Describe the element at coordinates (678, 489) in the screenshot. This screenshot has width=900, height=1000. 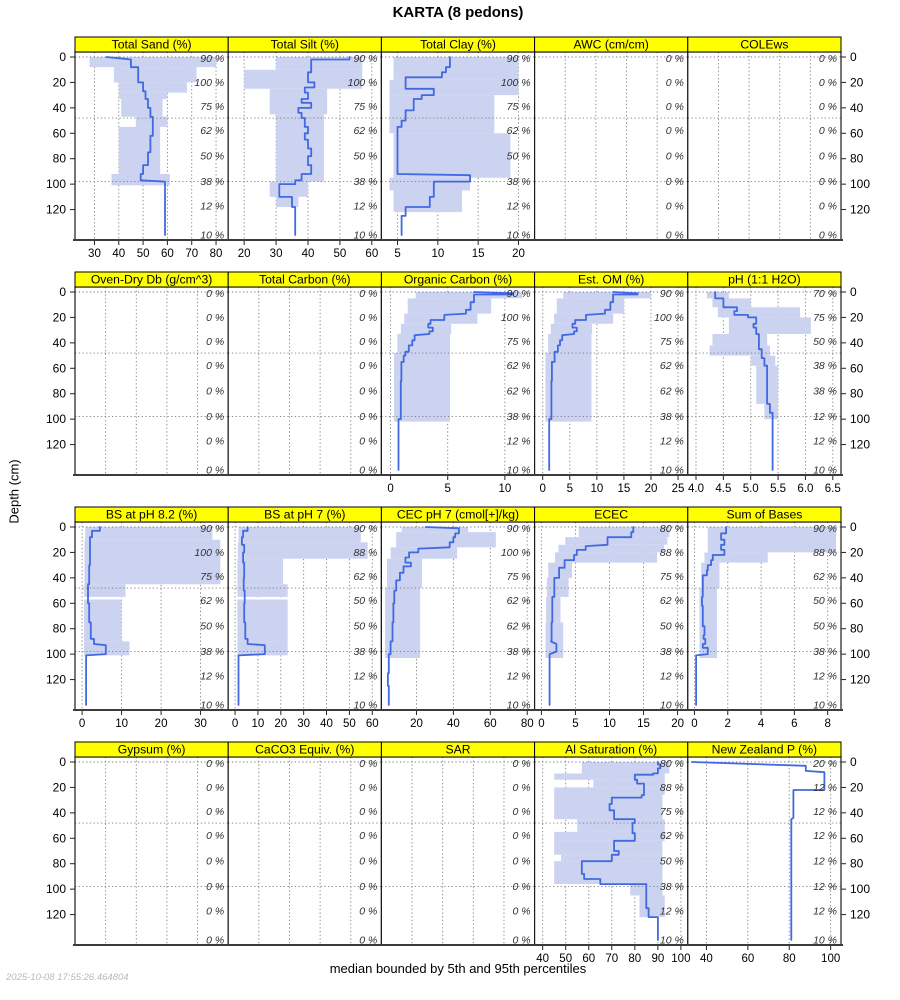
I see `svg-text: 25` at that location.